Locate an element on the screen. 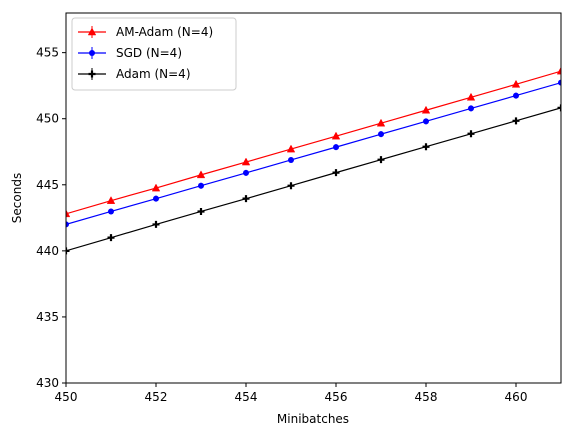 The width and height of the screenshot is (575, 436). legend-entry: Adam (N=4) is located at coordinates (134, 74).